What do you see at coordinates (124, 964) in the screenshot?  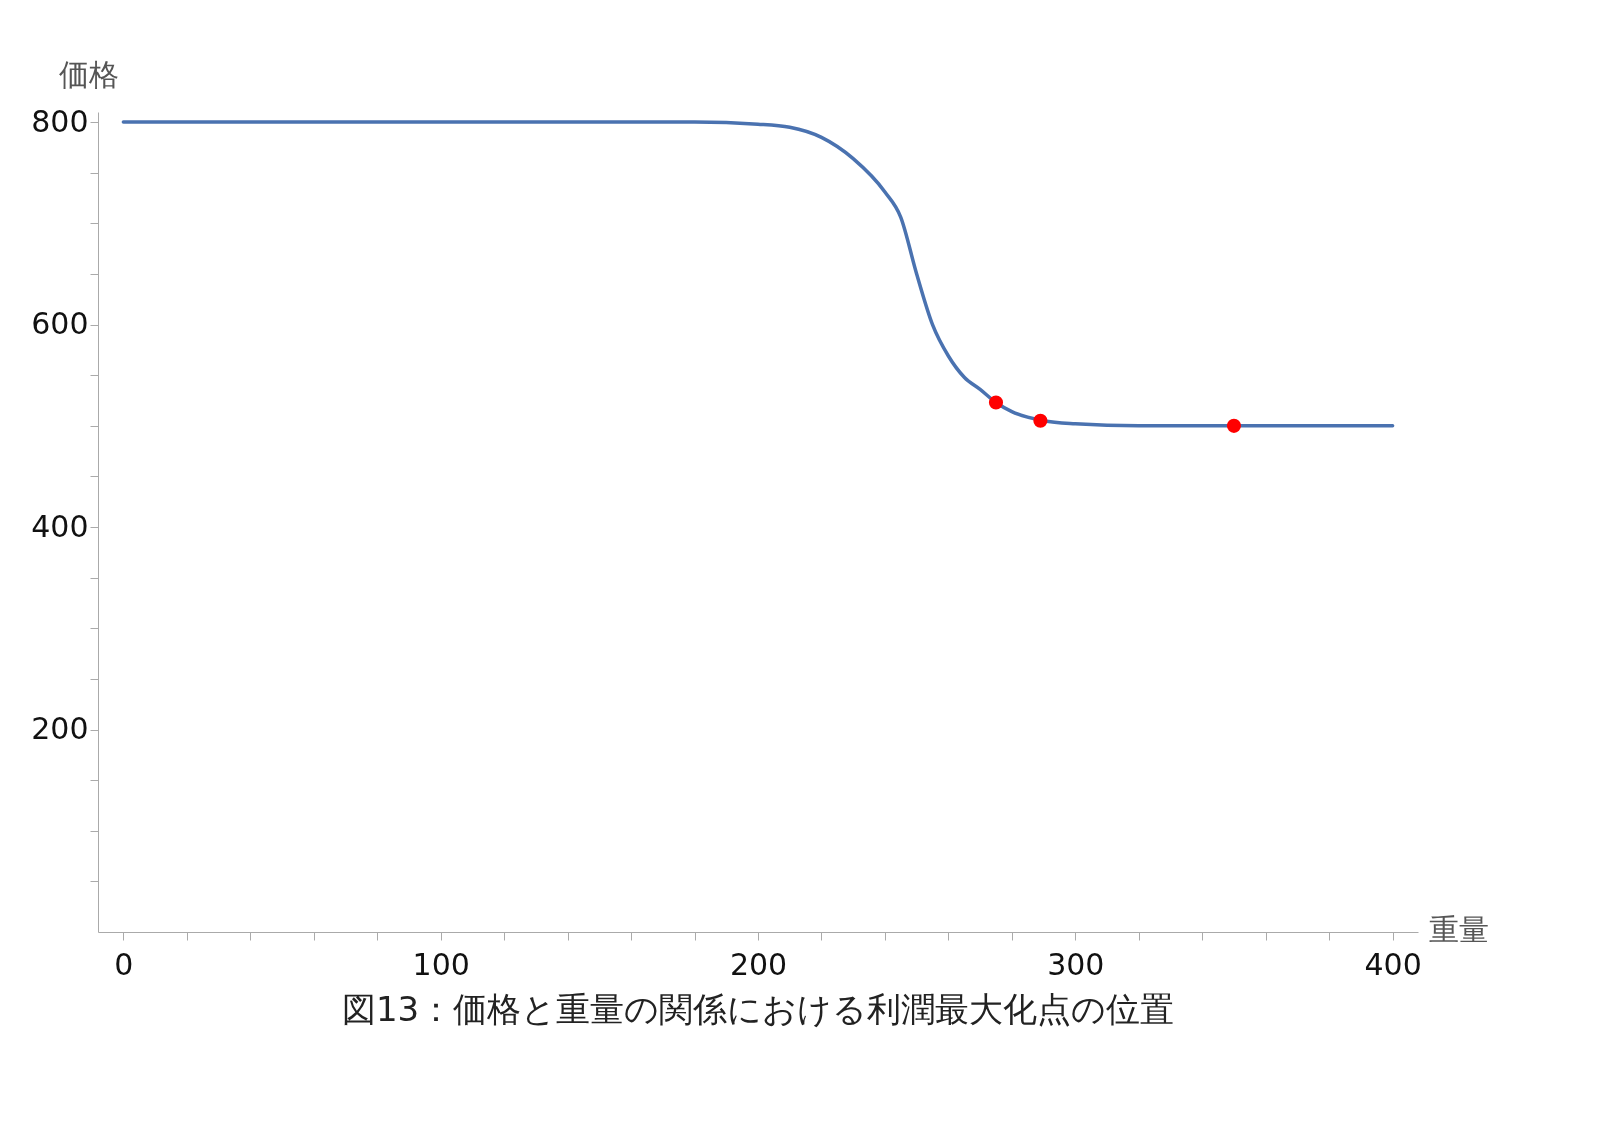 I see `x-tick-label: 0` at bounding box center [124, 964].